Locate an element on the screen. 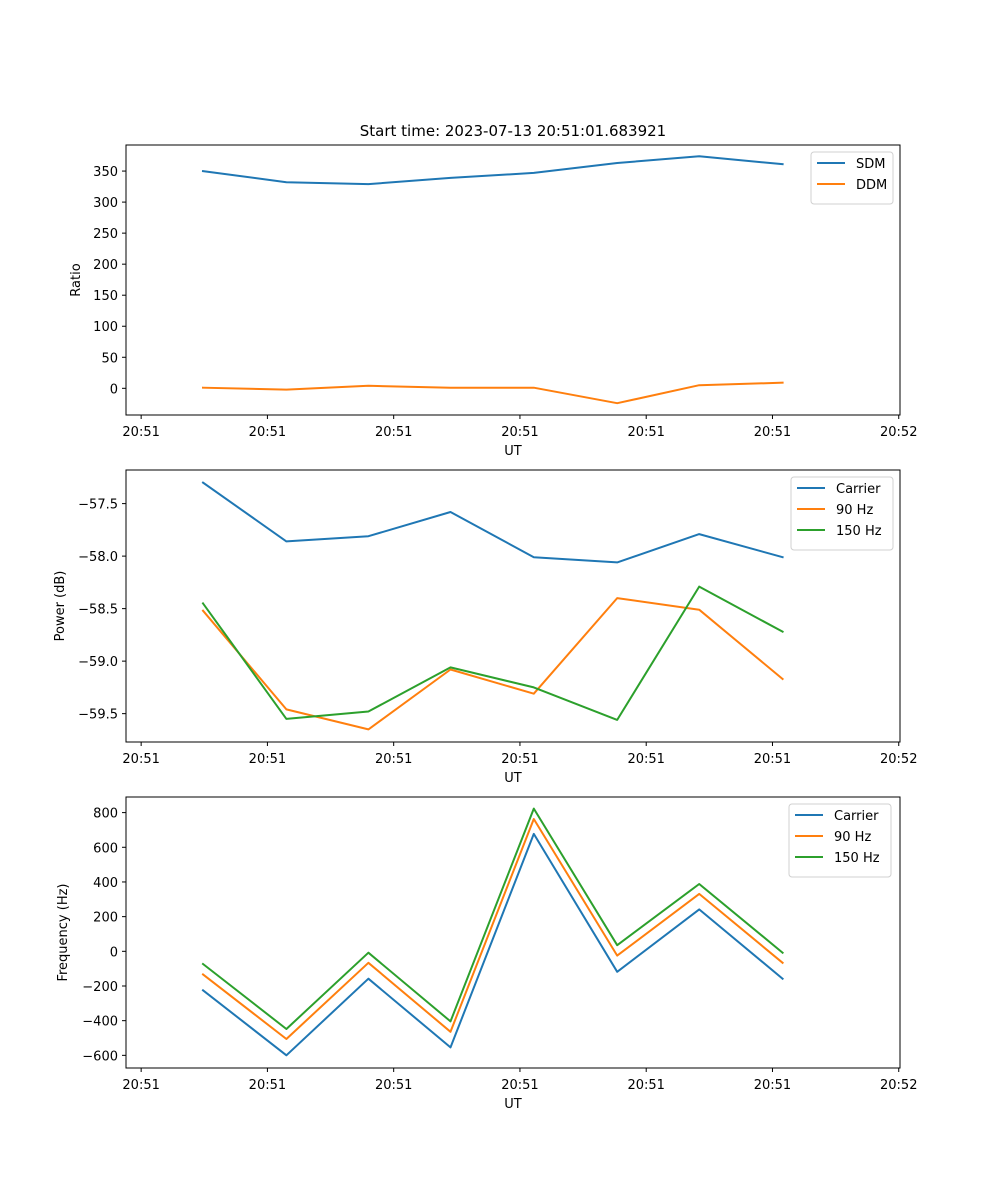 Image resolution: width=1000 pixels, height=1200 pixels. y-tick-label: −600 is located at coordinates (100, 1056).